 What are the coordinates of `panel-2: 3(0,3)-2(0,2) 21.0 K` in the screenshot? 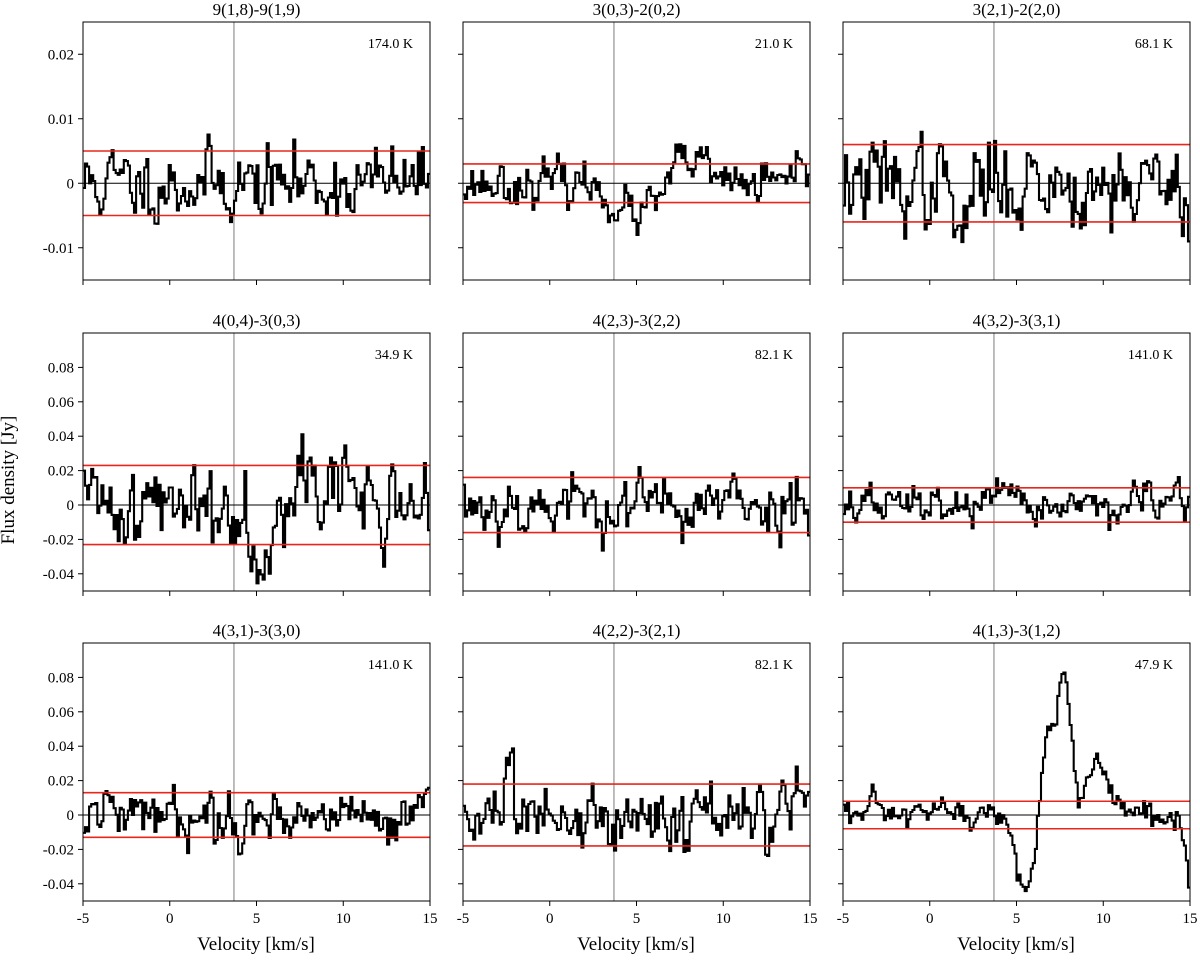 It's located at (634, 142).